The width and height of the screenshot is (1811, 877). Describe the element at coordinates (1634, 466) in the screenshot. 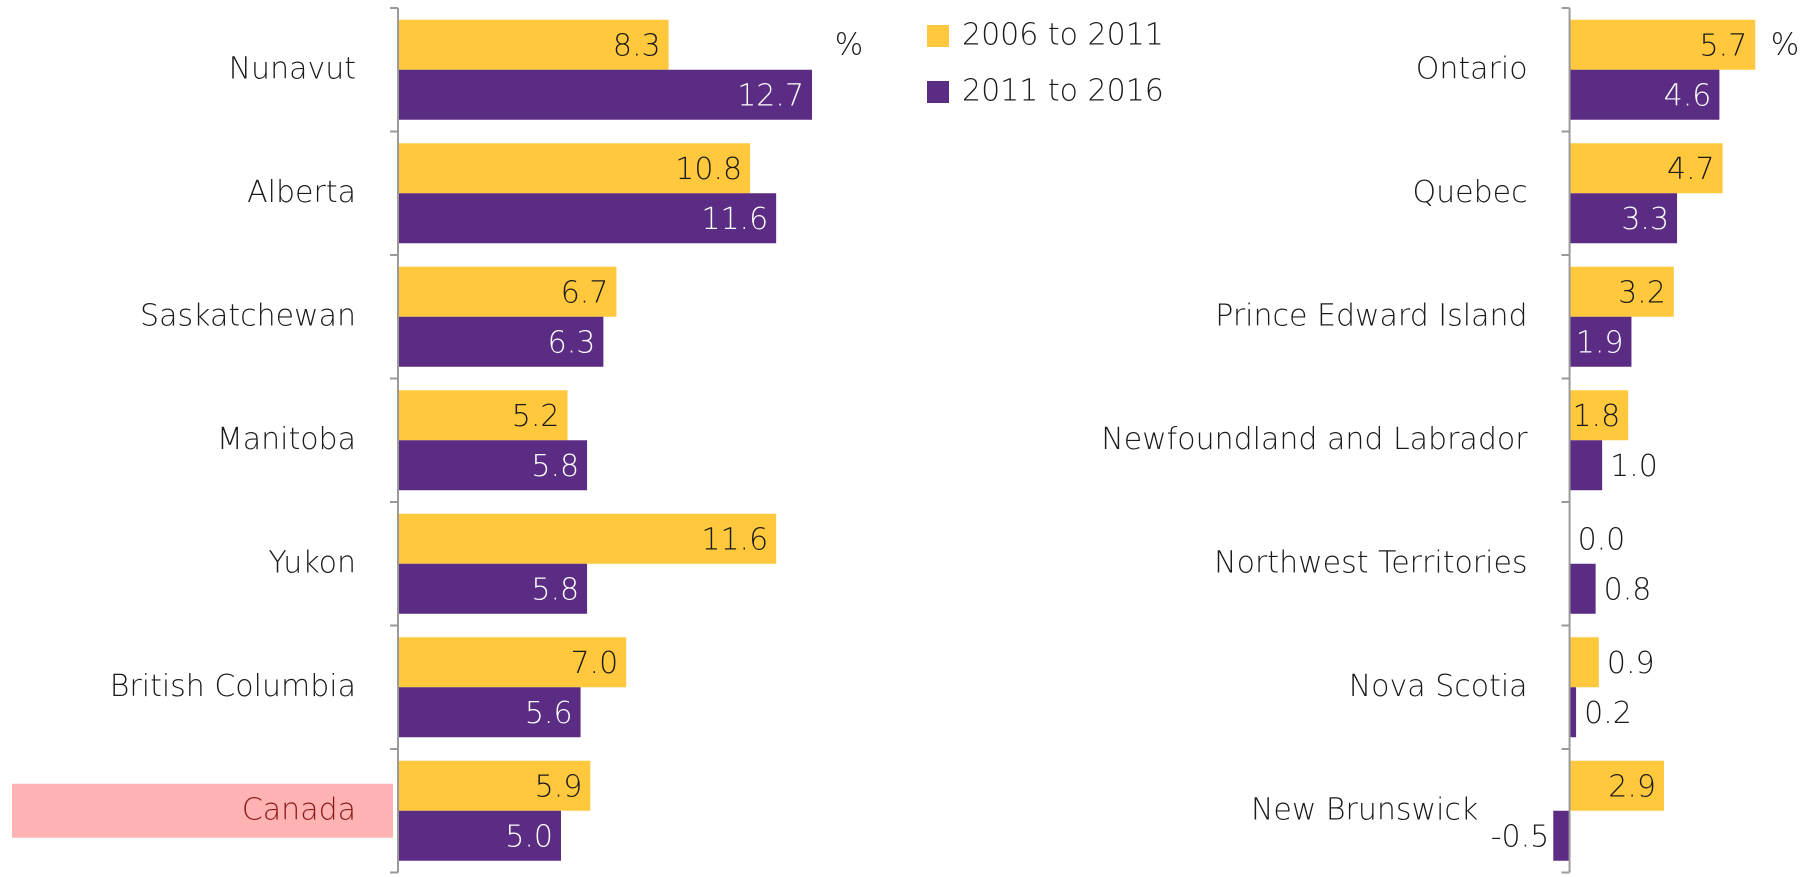

I see `value-label: 1.0` at that location.